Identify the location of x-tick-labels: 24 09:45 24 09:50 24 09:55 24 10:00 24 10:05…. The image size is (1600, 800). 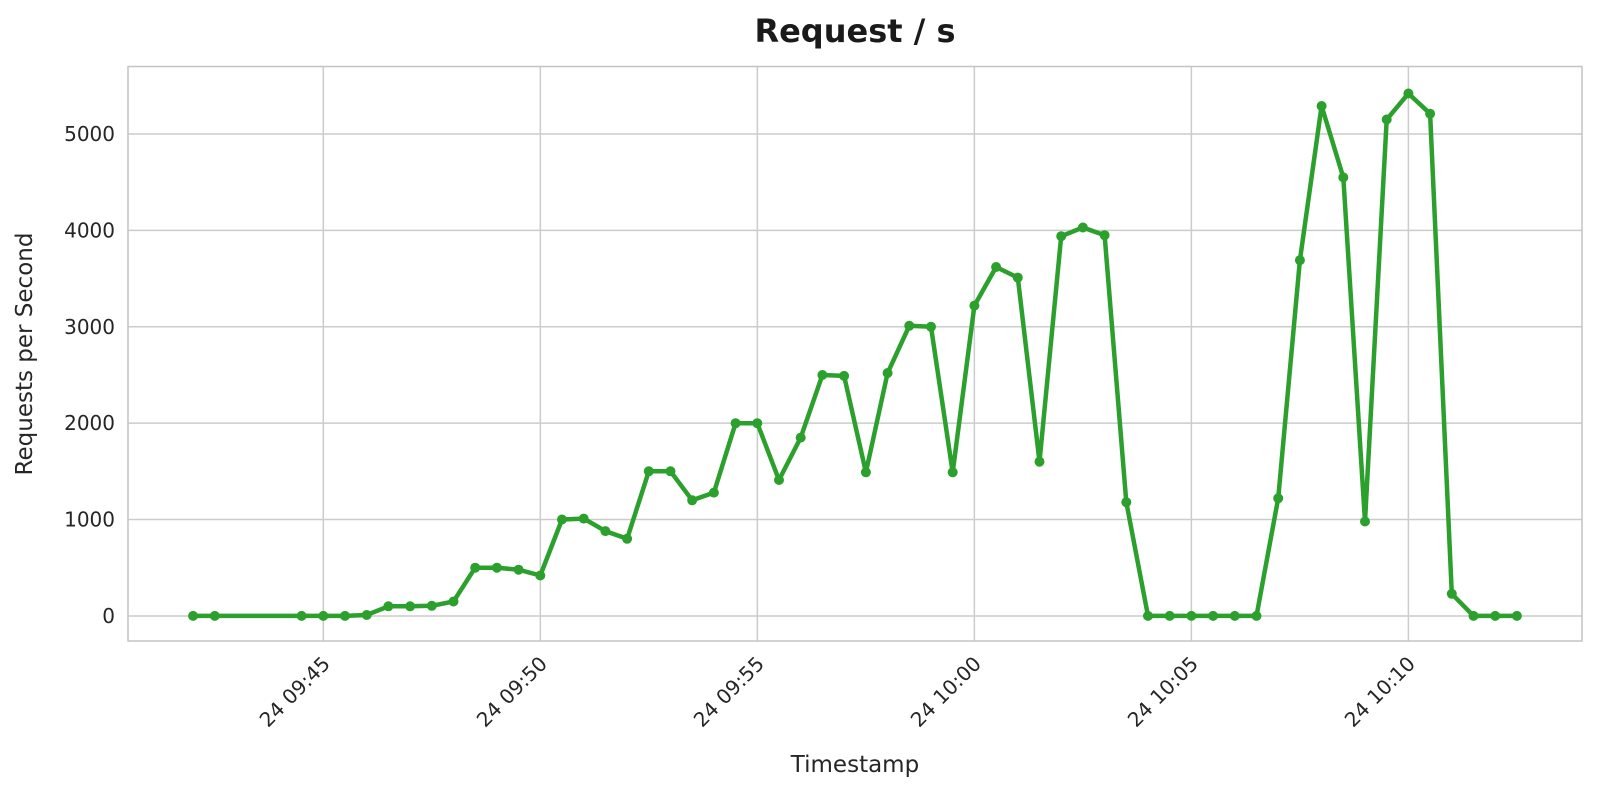
(837, 692).